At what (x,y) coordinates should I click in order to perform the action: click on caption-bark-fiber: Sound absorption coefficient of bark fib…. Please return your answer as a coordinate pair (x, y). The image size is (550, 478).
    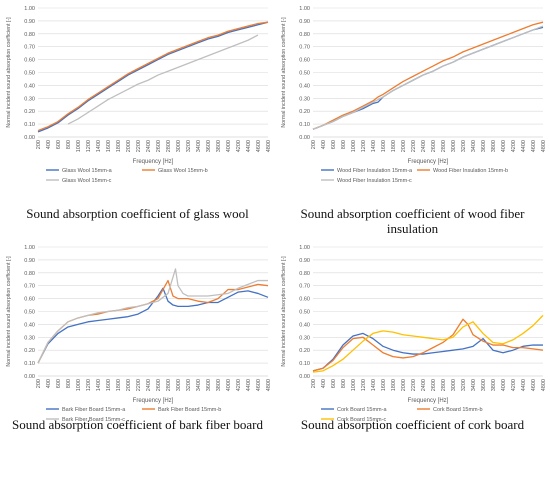
    Looking at the image, I should click on (137, 424).